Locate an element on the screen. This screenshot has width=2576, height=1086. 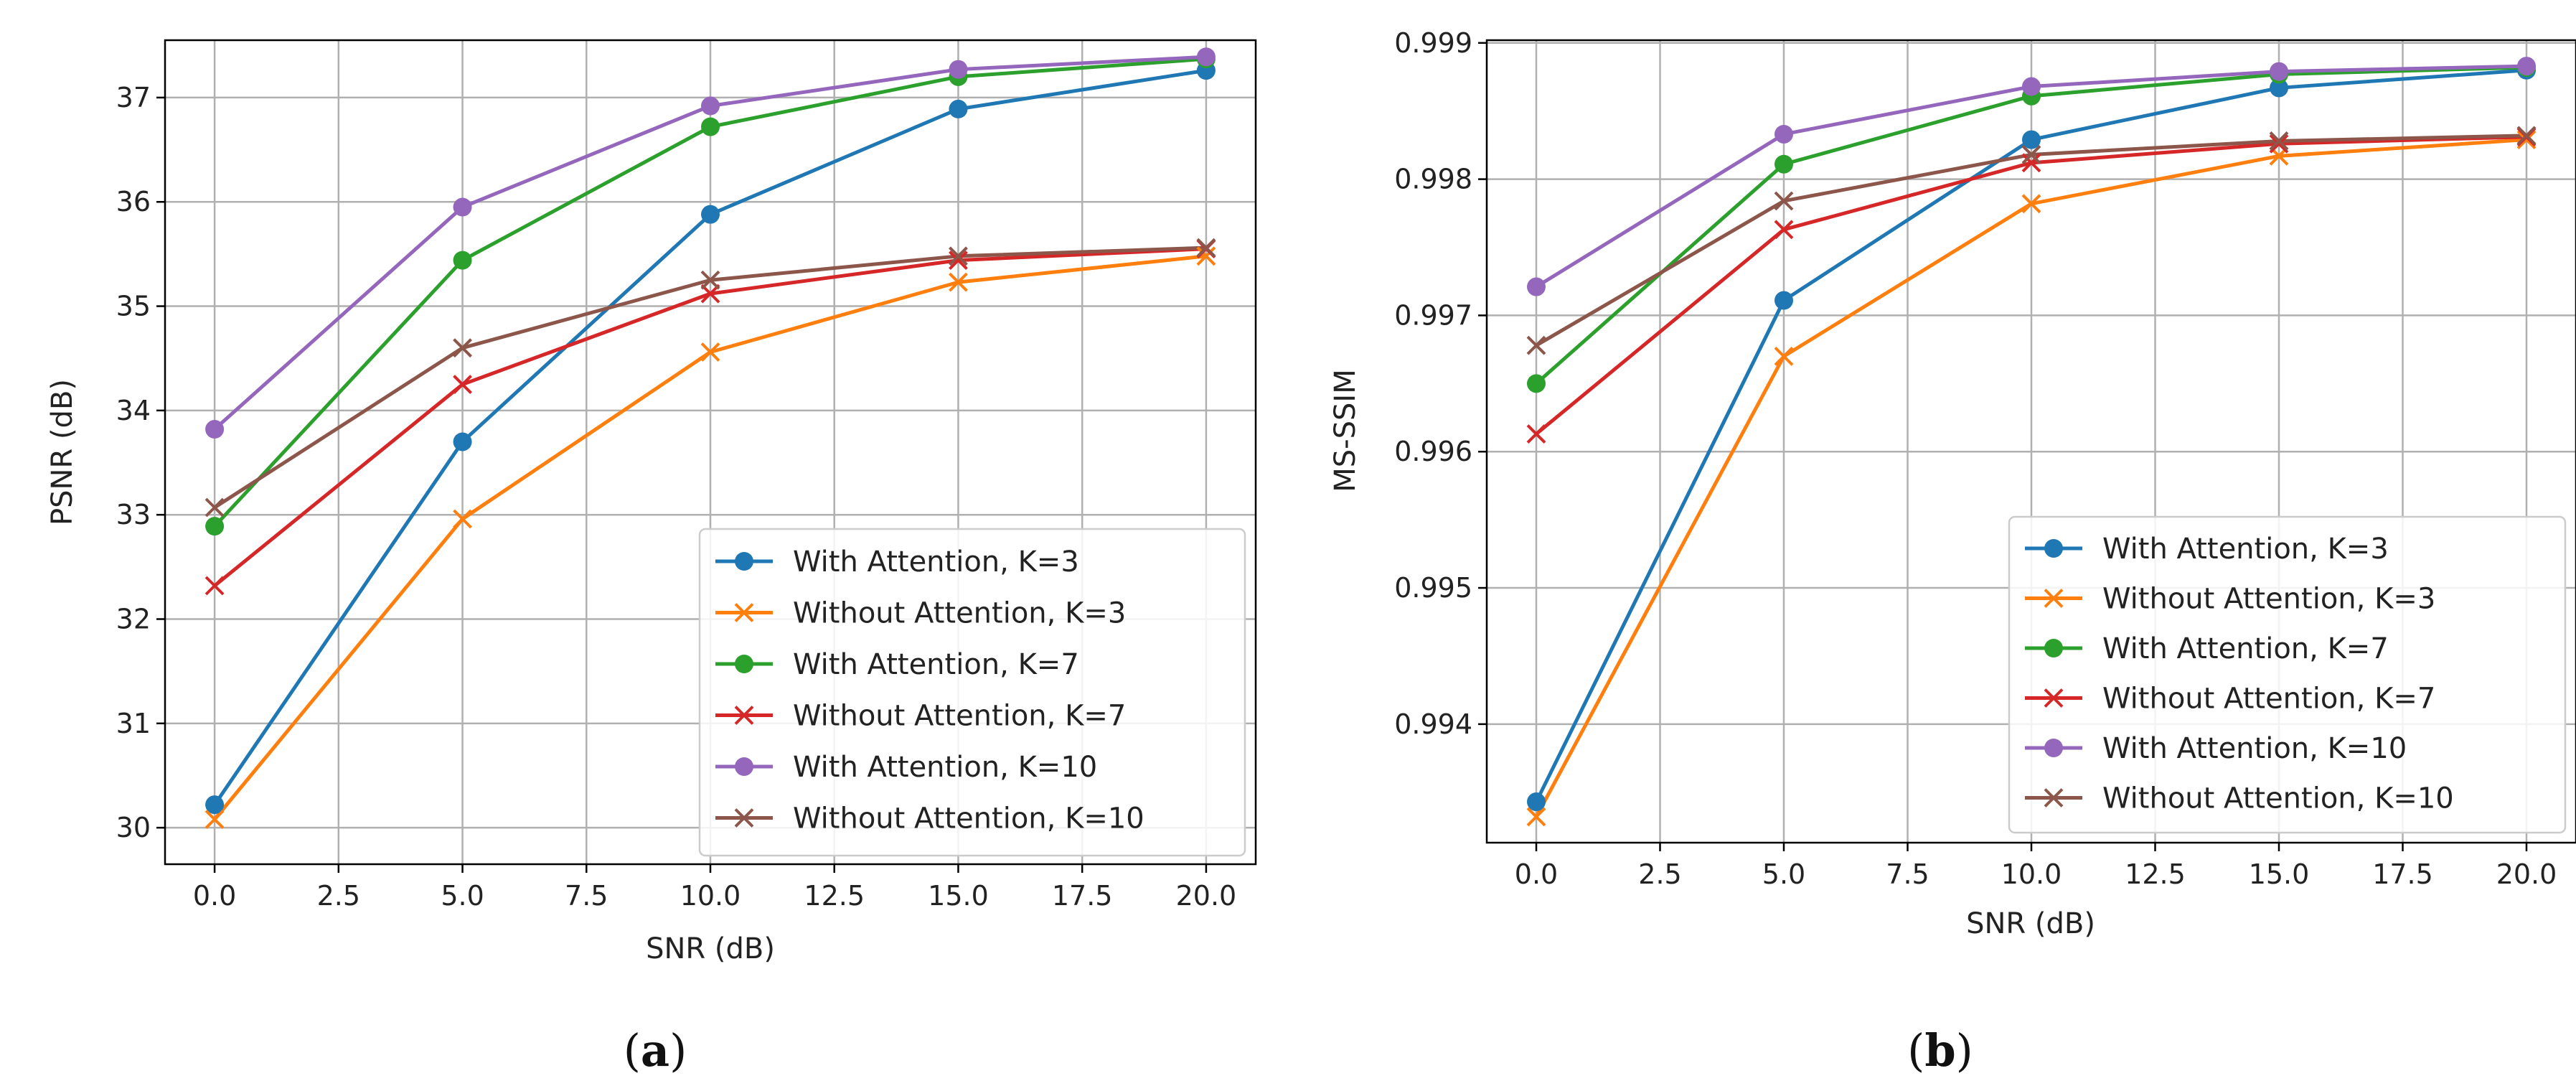
panel-a-legend-label: Without Attention, K=7 is located at coordinates (959, 717).